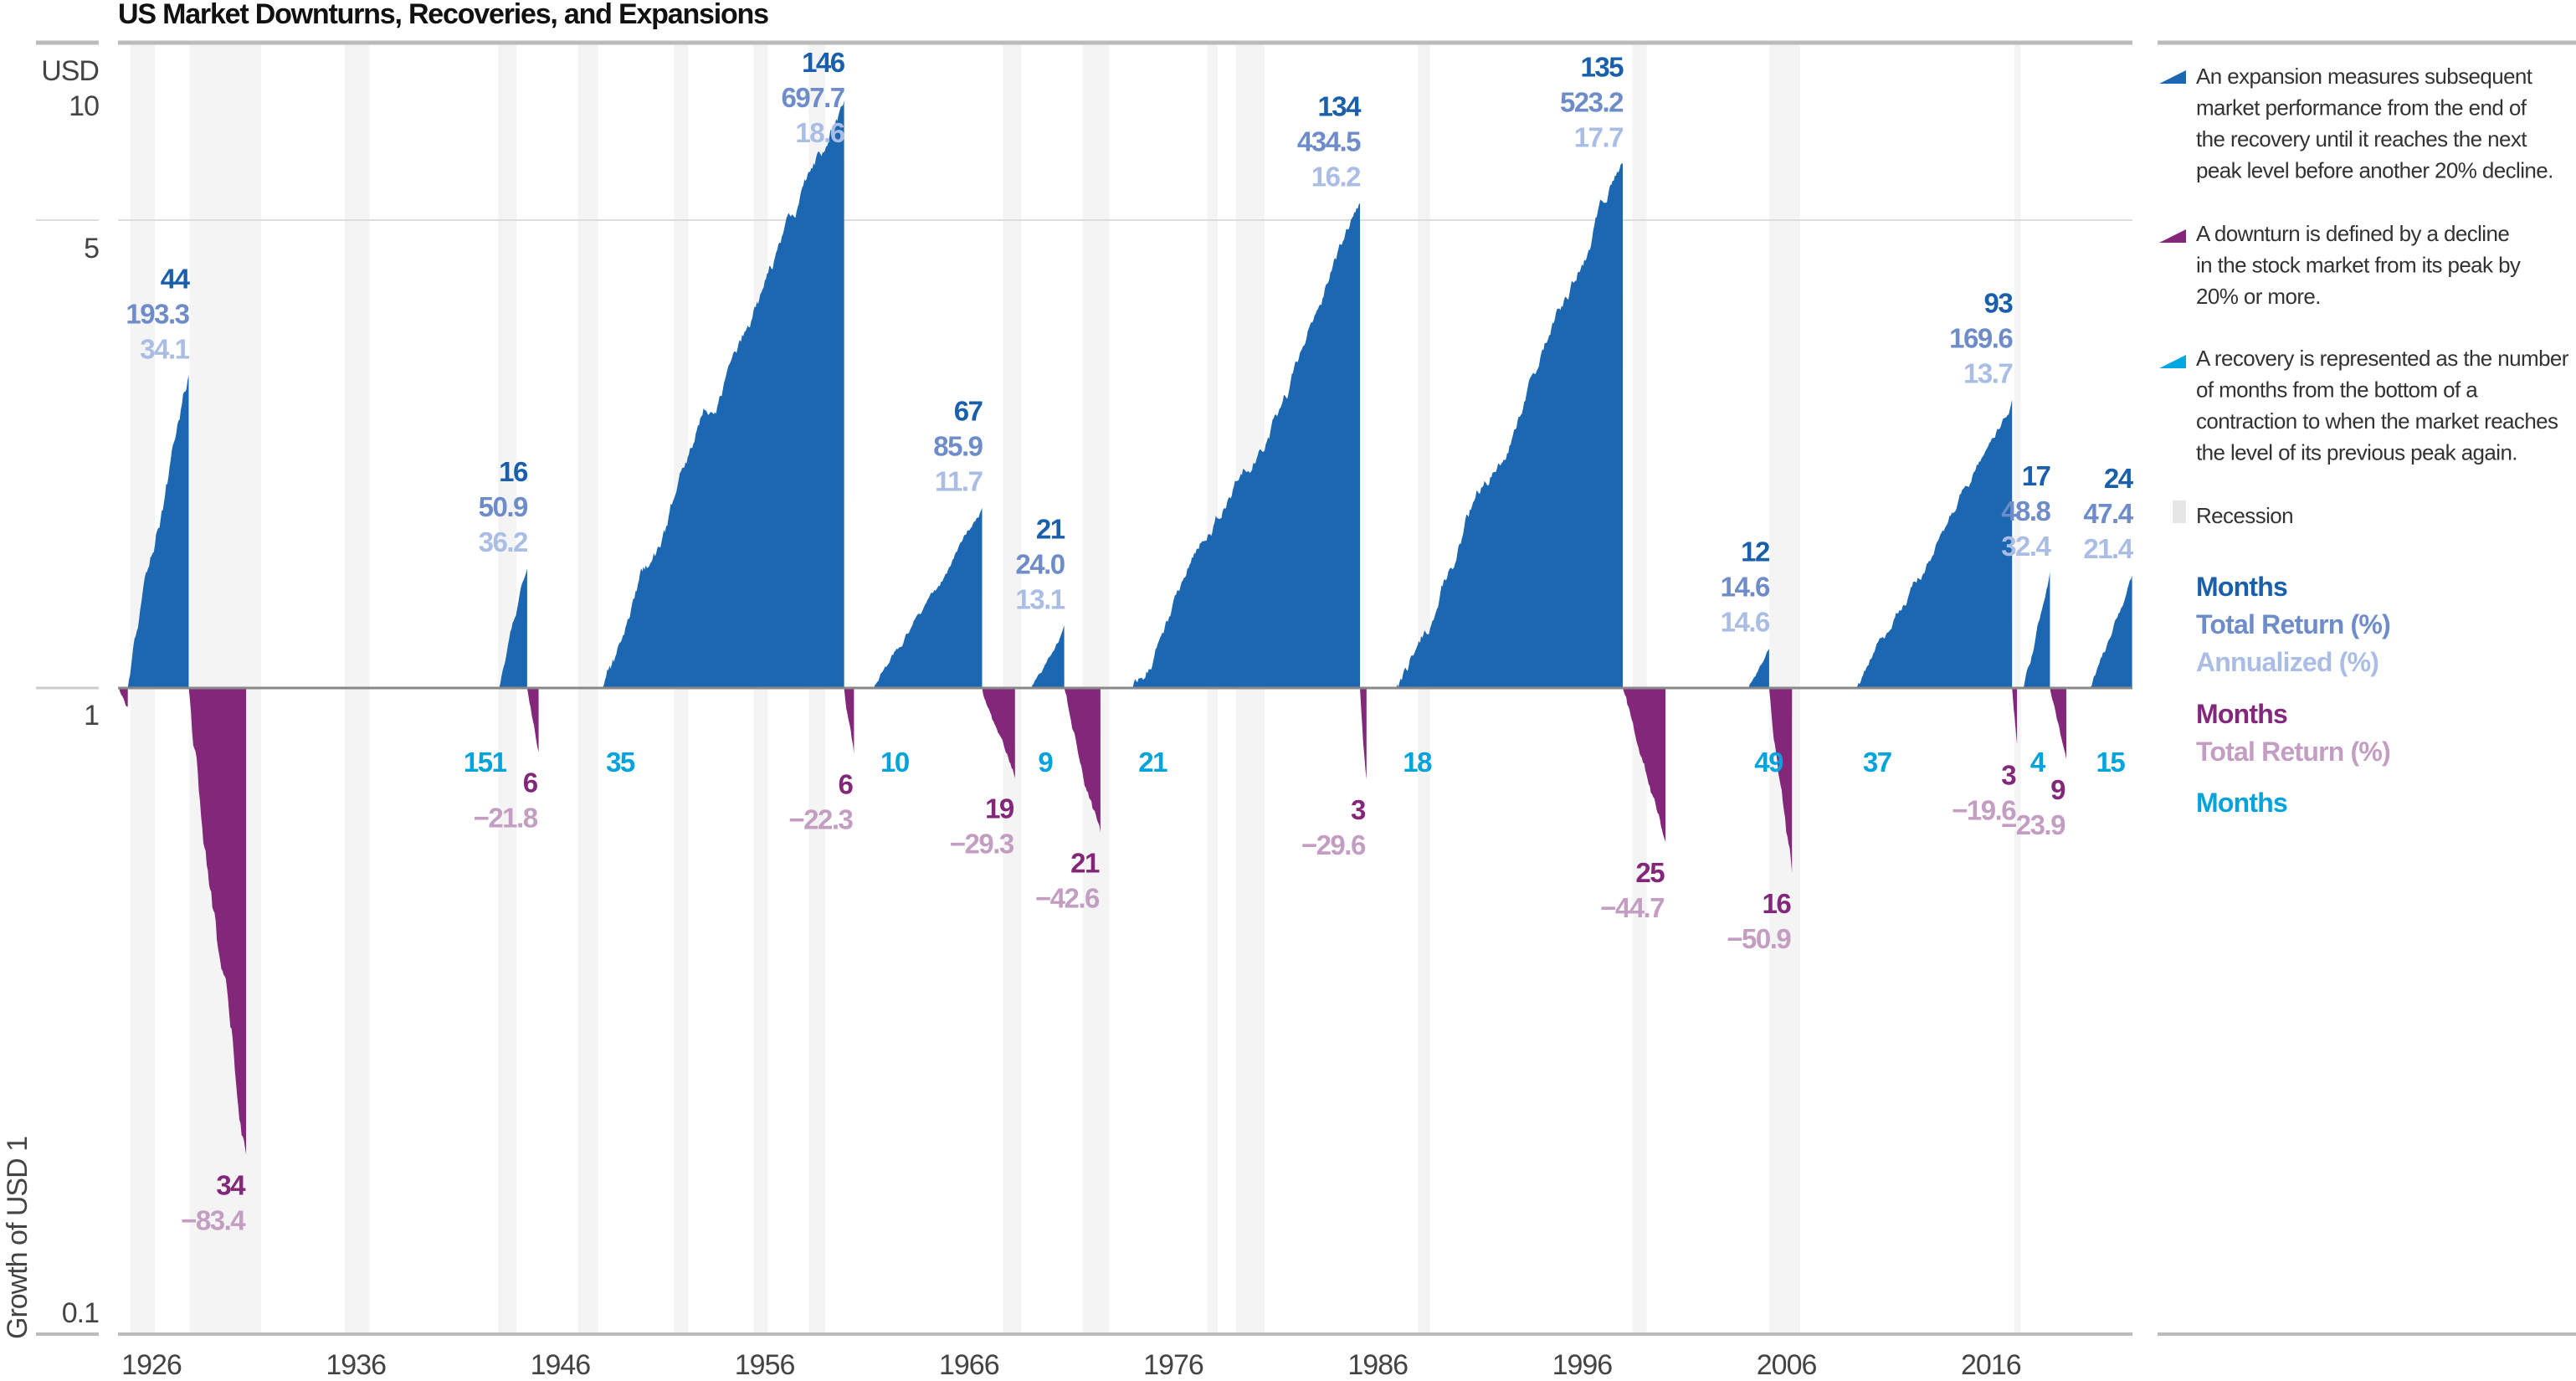  What do you see at coordinates (999, 808) in the screenshot?
I see `downturn-months-label: 19` at bounding box center [999, 808].